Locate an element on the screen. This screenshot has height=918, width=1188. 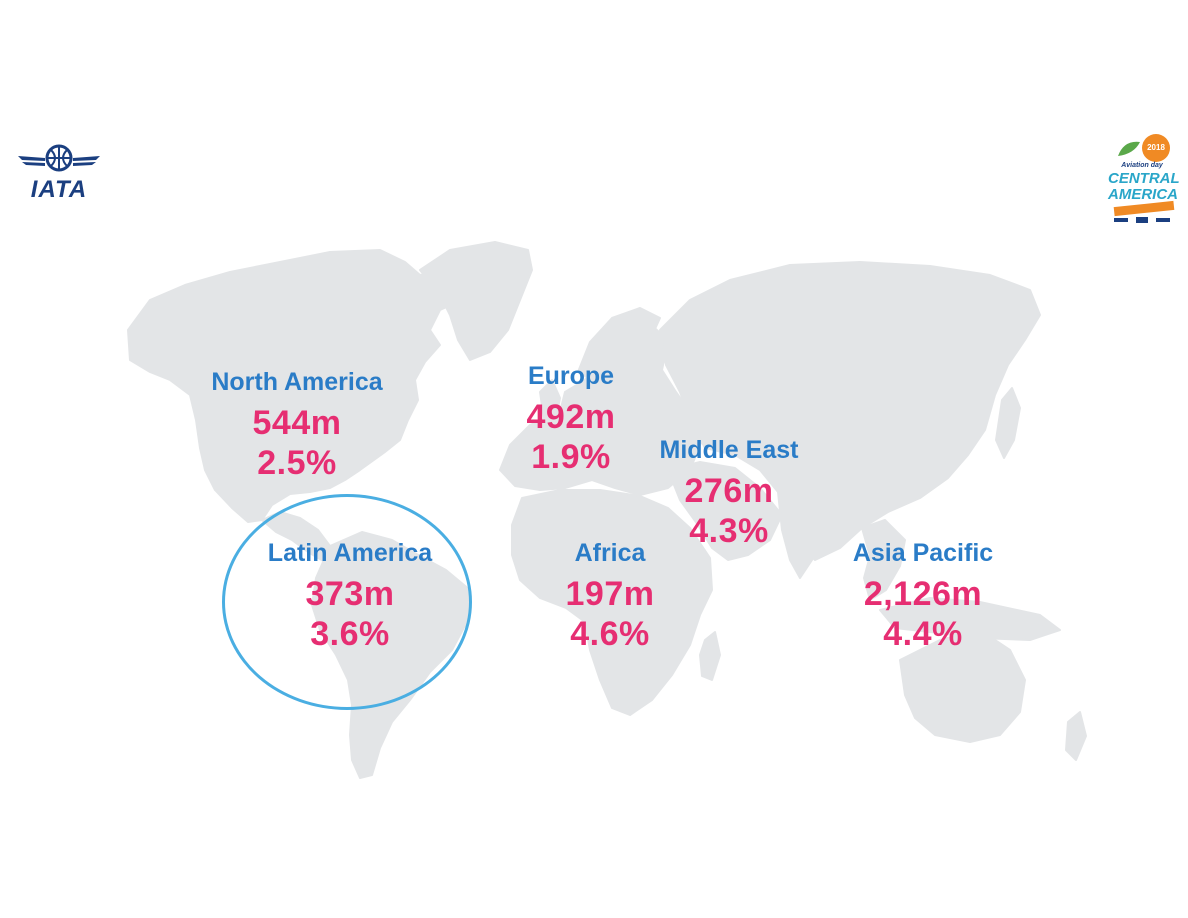
region-asia-pacific: Asia Pacific 2,126m 4.4% is located at coordinates (923, 596).